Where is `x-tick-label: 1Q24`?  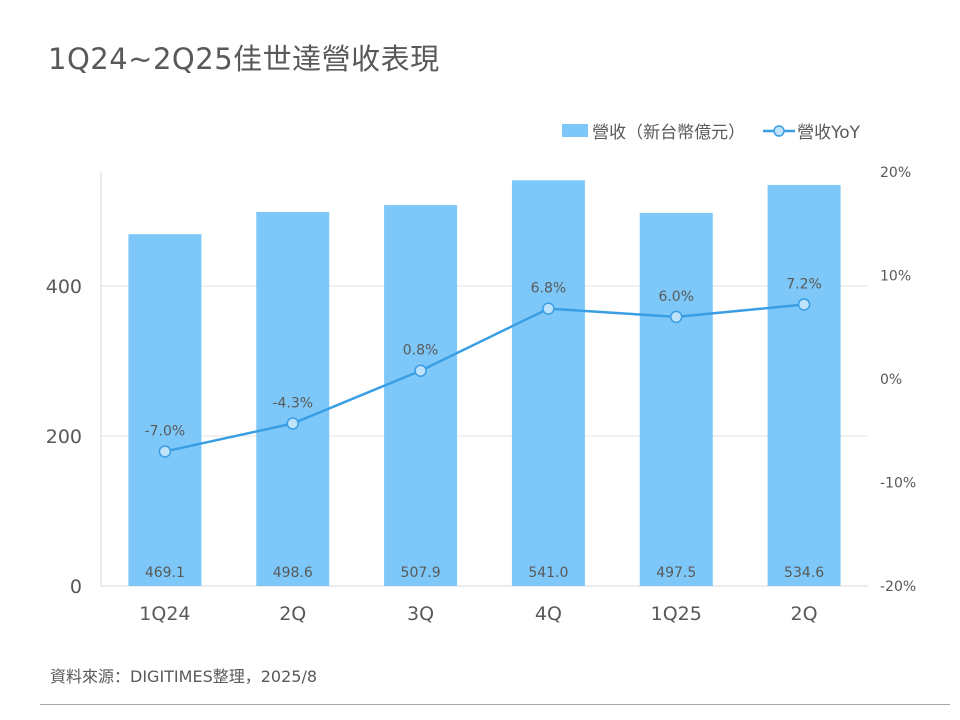
x-tick-label: 1Q24 is located at coordinates (164, 614).